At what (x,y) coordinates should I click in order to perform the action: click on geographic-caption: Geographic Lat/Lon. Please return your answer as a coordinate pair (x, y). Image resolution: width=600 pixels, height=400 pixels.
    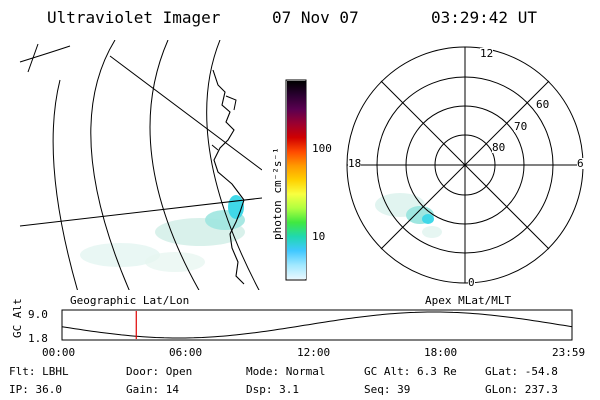
    Looking at the image, I should click on (130, 300).